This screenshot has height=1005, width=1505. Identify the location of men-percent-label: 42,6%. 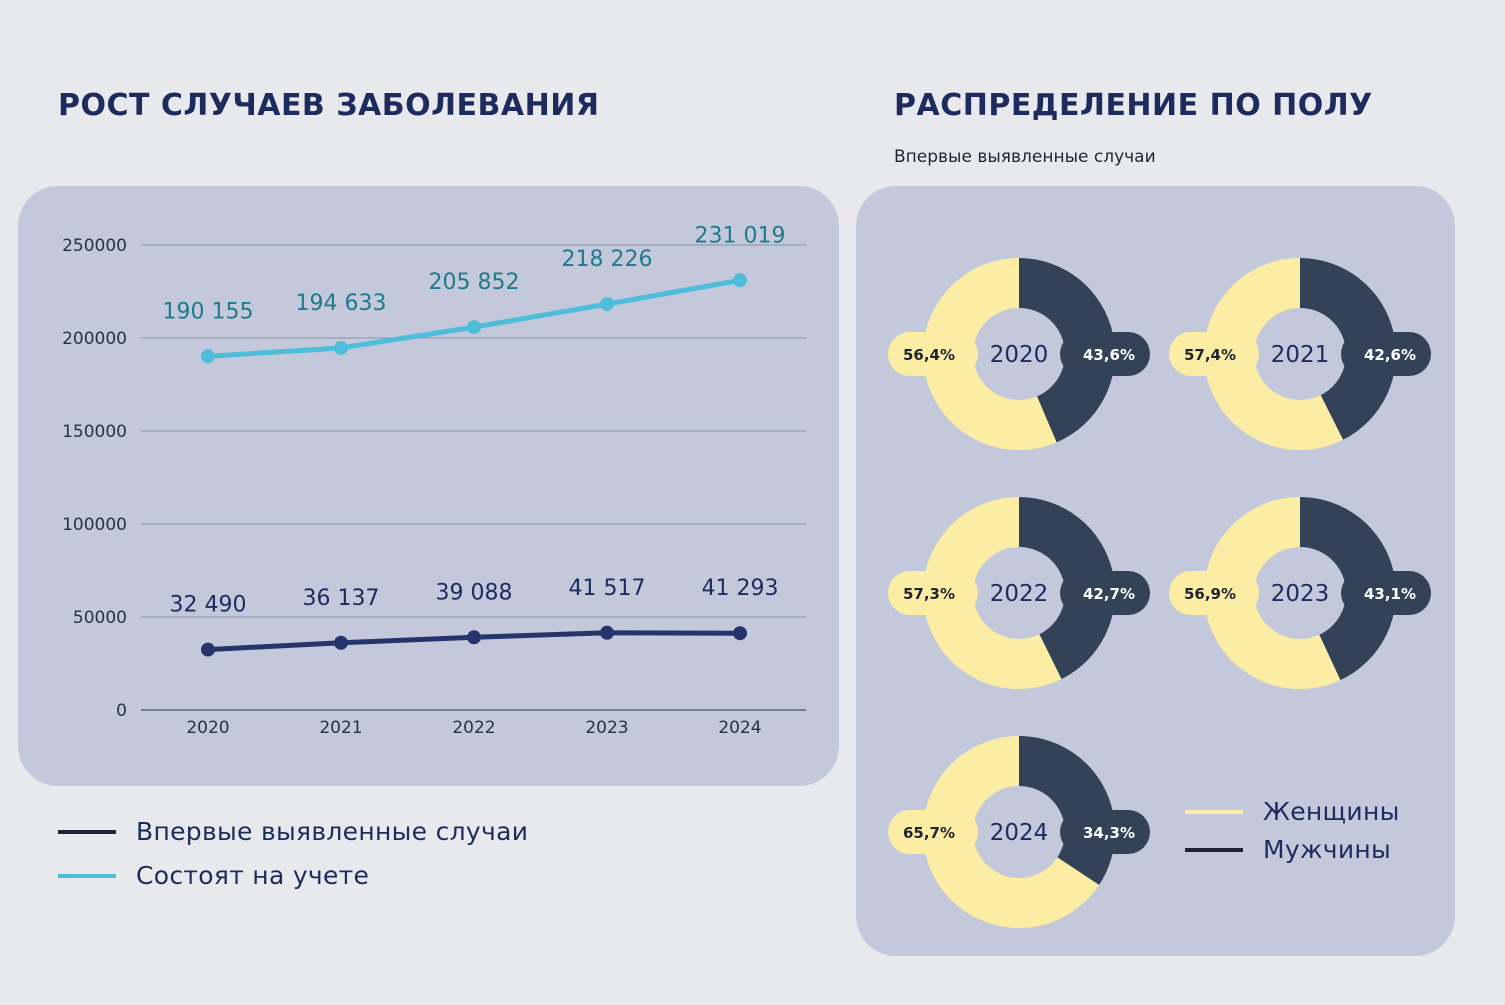
(1390, 355).